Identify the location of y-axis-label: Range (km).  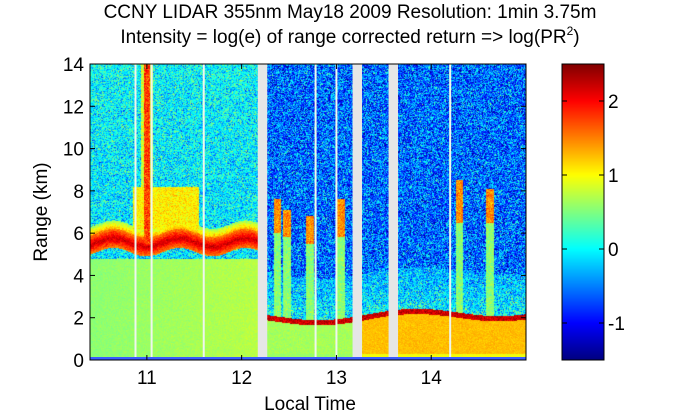
(41, 212).